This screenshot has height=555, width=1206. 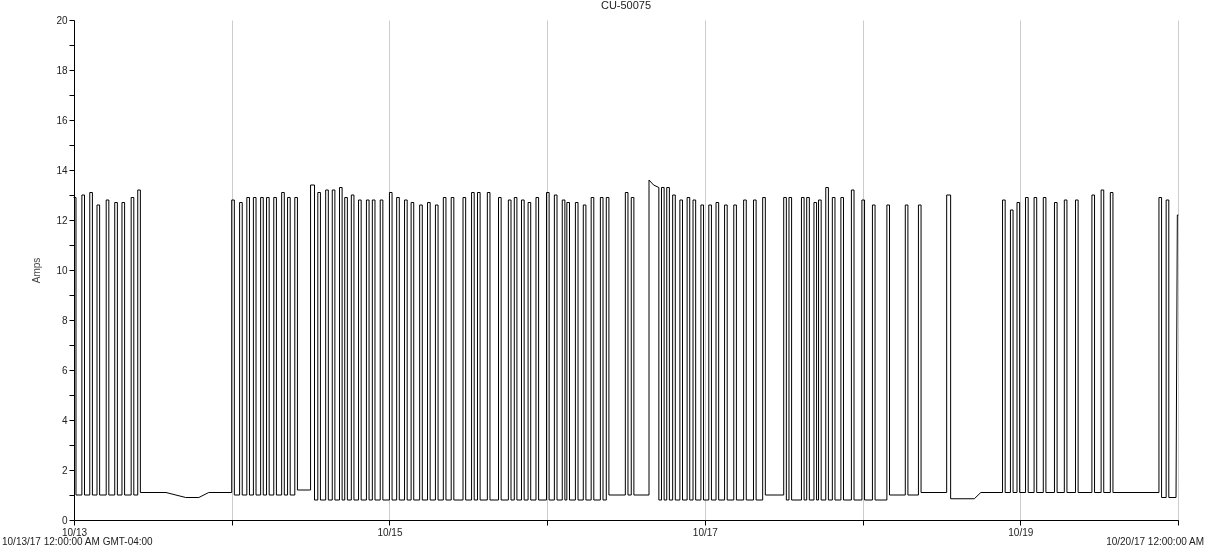 What do you see at coordinates (62, 220) in the screenshot?
I see `y-tick-label: 12` at bounding box center [62, 220].